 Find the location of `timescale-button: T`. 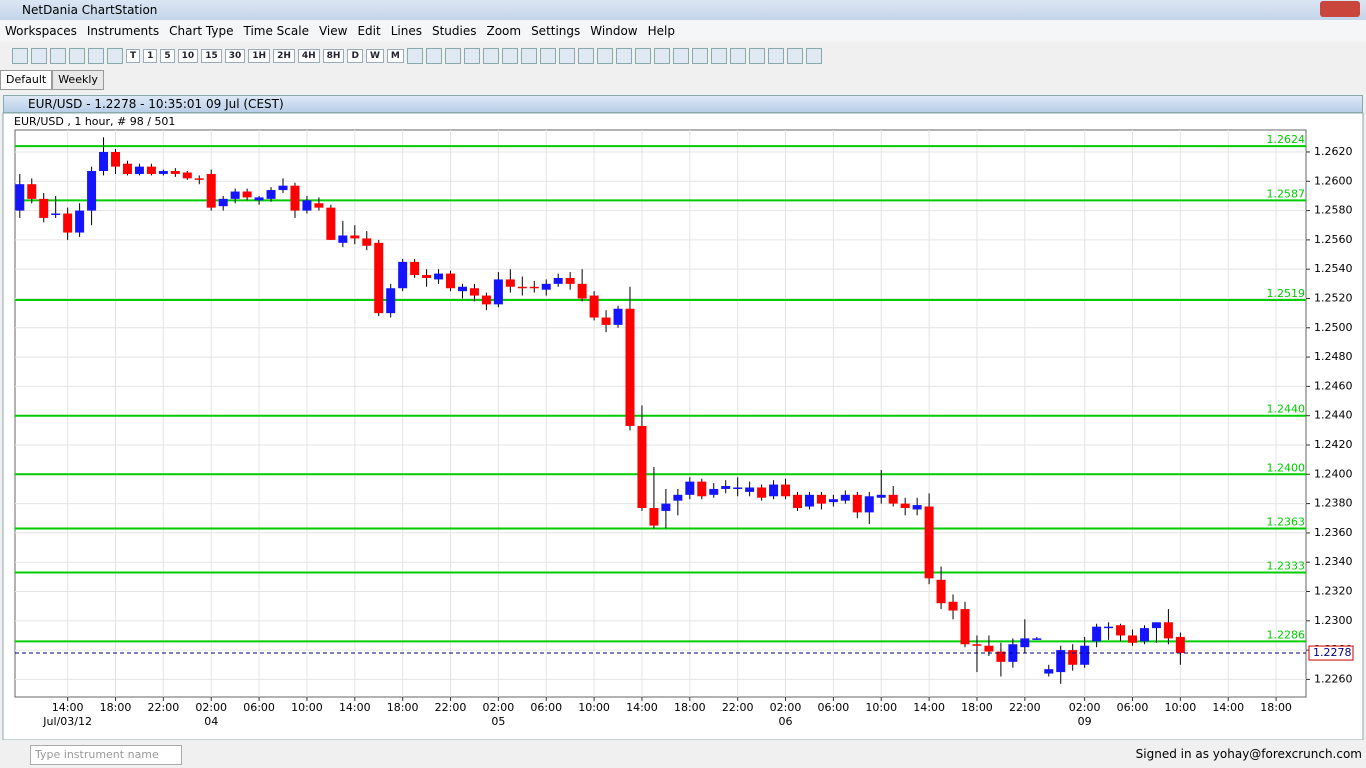

timescale-button: T is located at coordinates (133, 56).